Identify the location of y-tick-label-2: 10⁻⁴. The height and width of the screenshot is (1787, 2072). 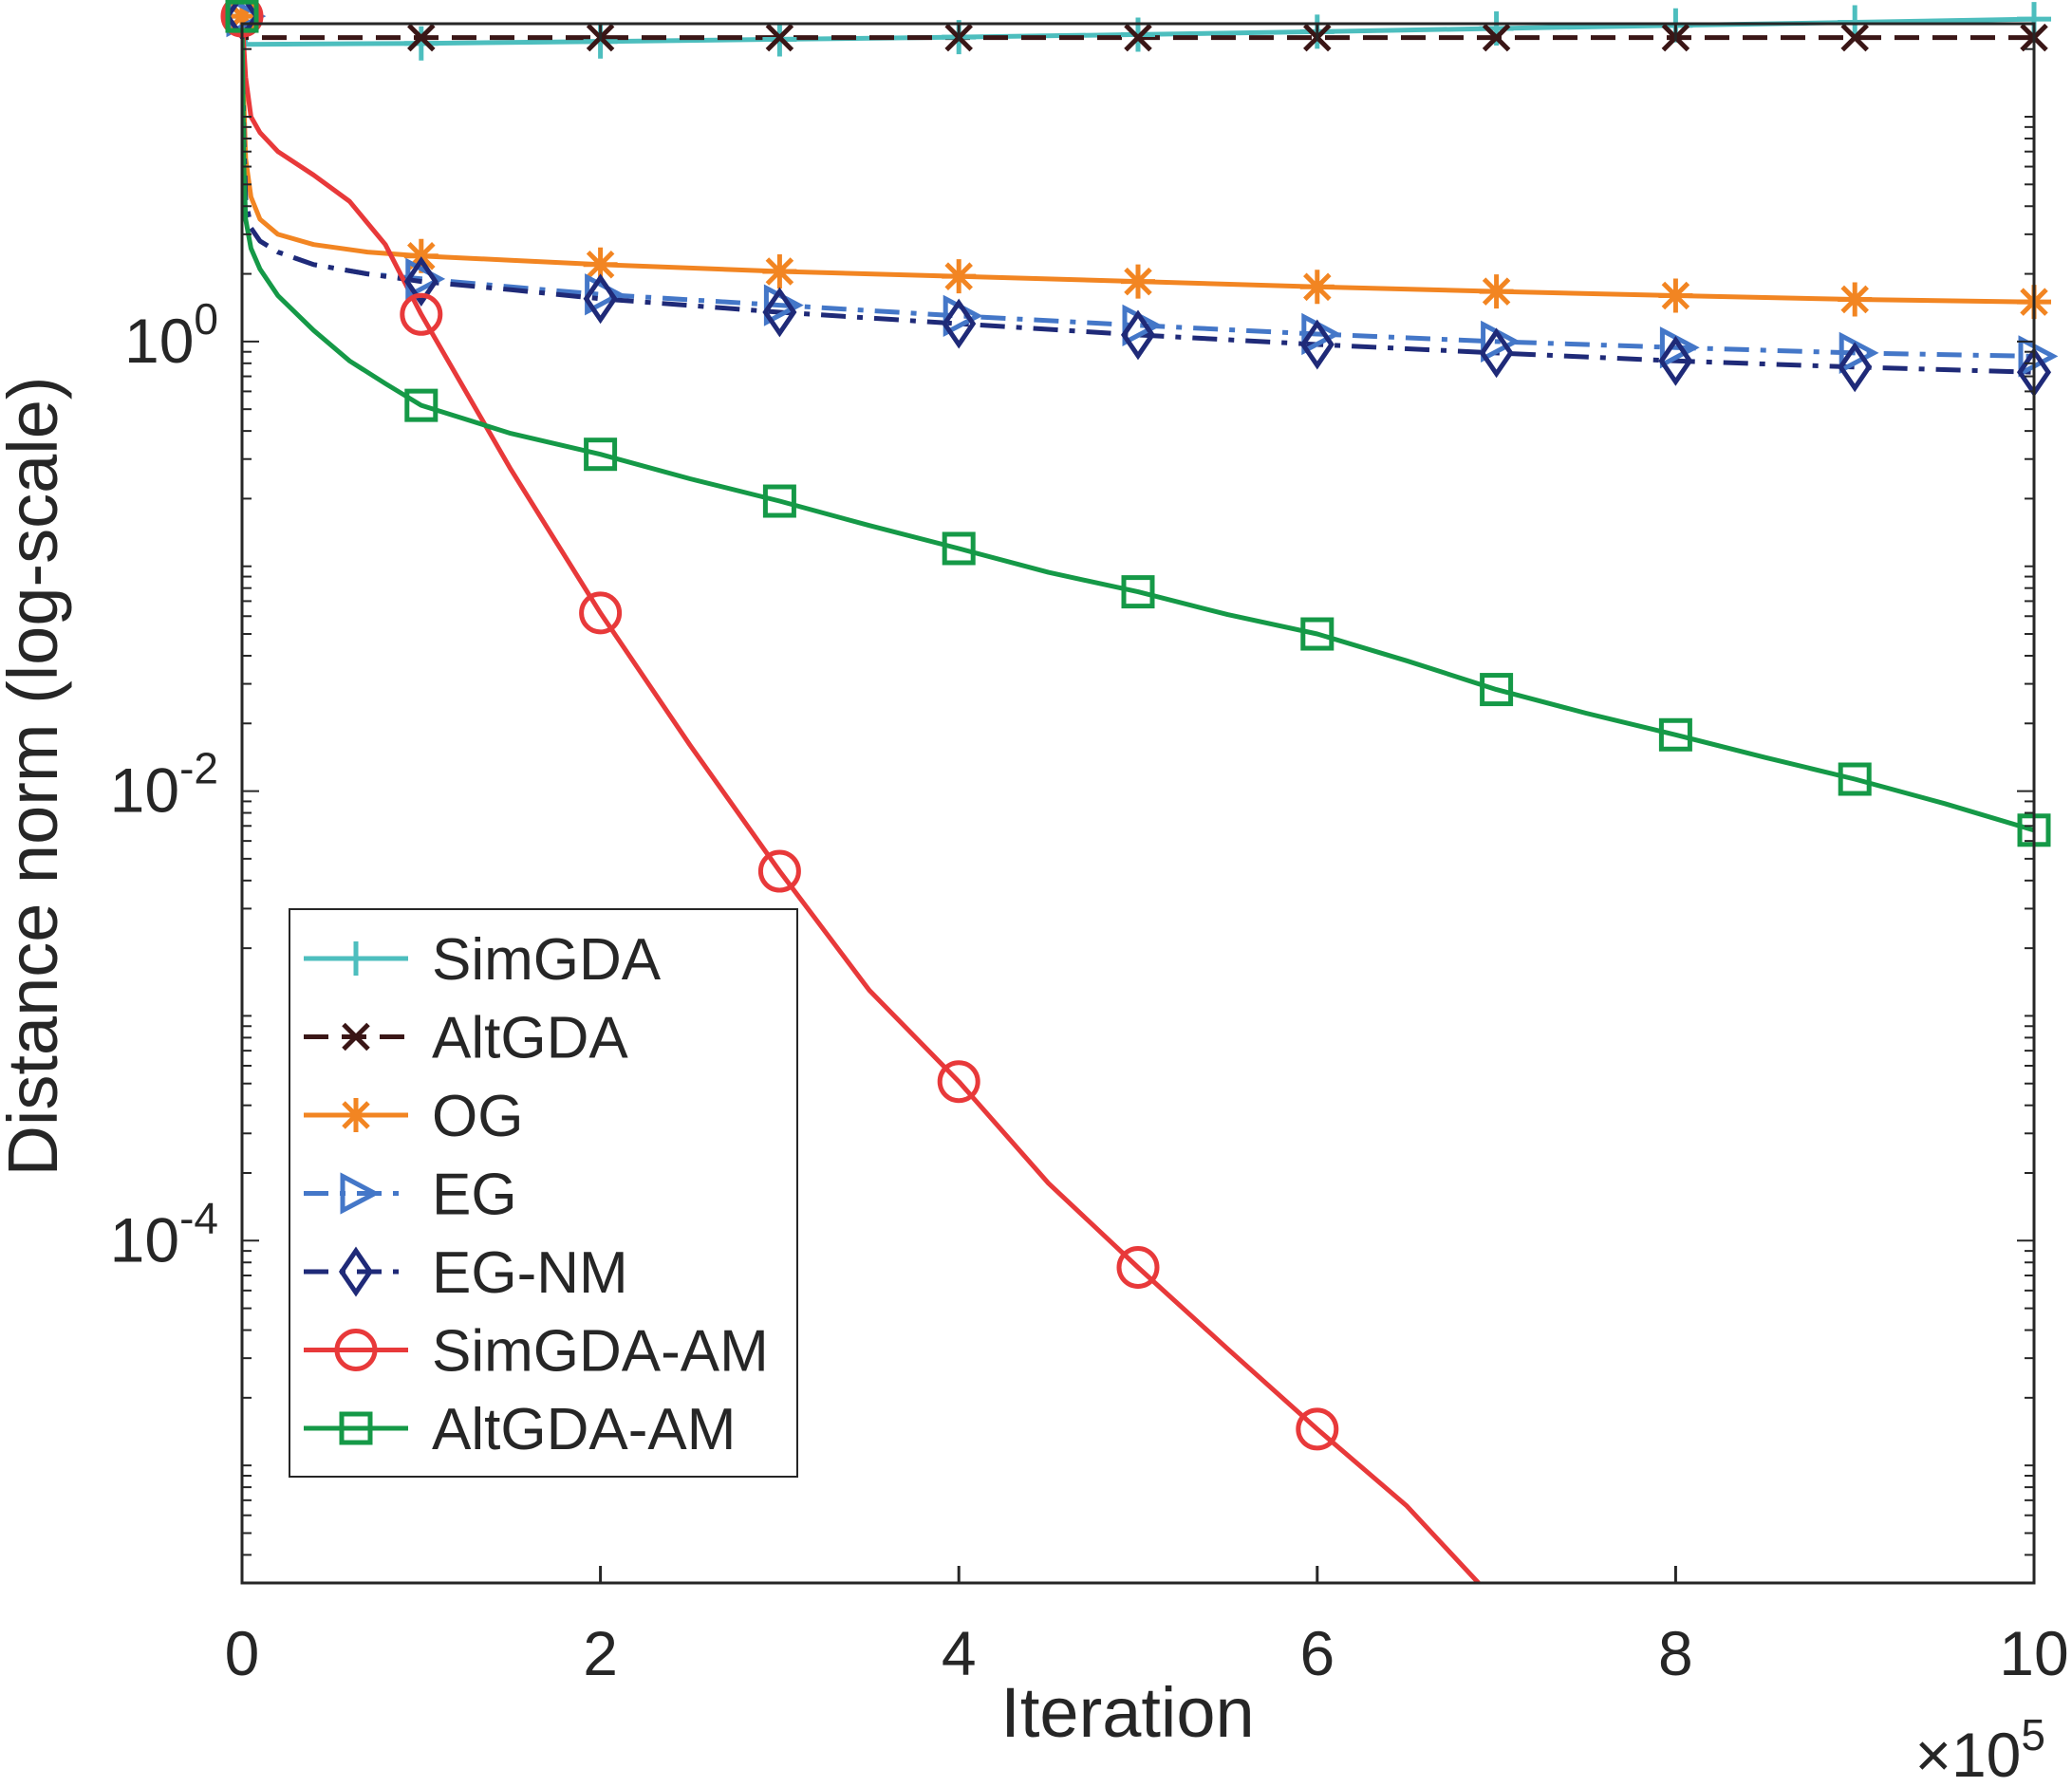
(164, 1234).